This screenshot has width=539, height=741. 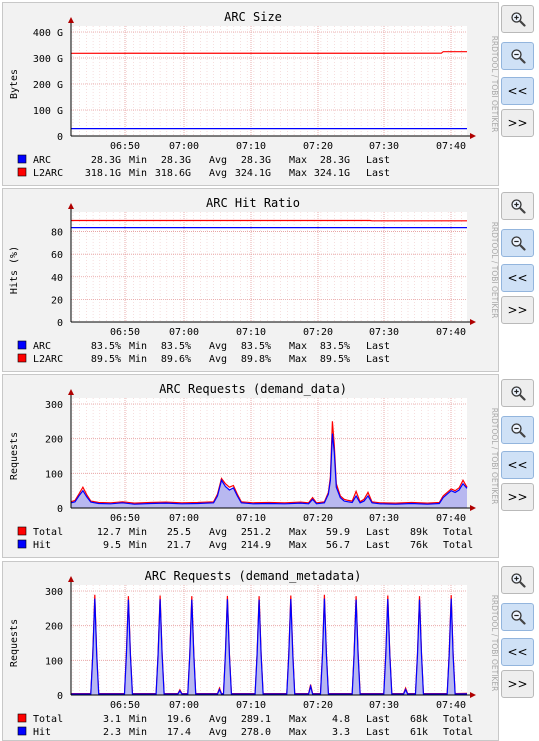 I want to click on legend-value: 68k, so click(x=419, y=719).